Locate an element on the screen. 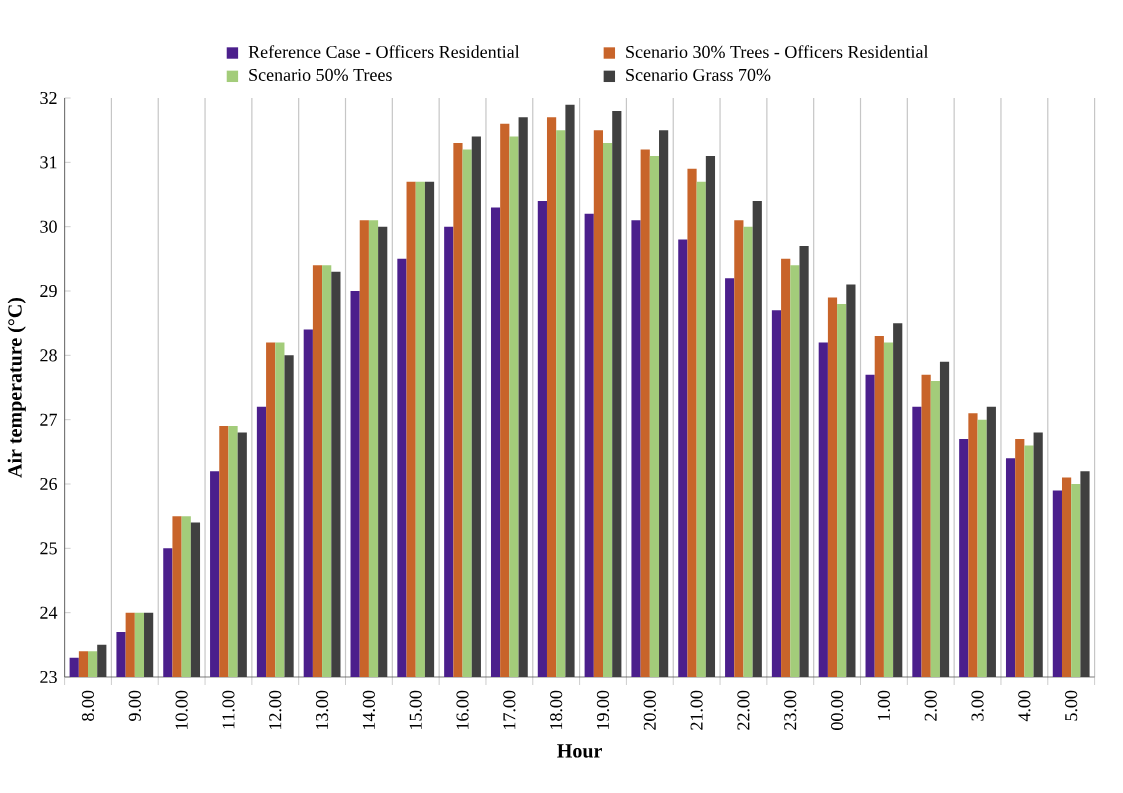 The width and height of the screenshot is (1123, 793). x-tick-label: 9.00 is located at coordinates (134, 705).